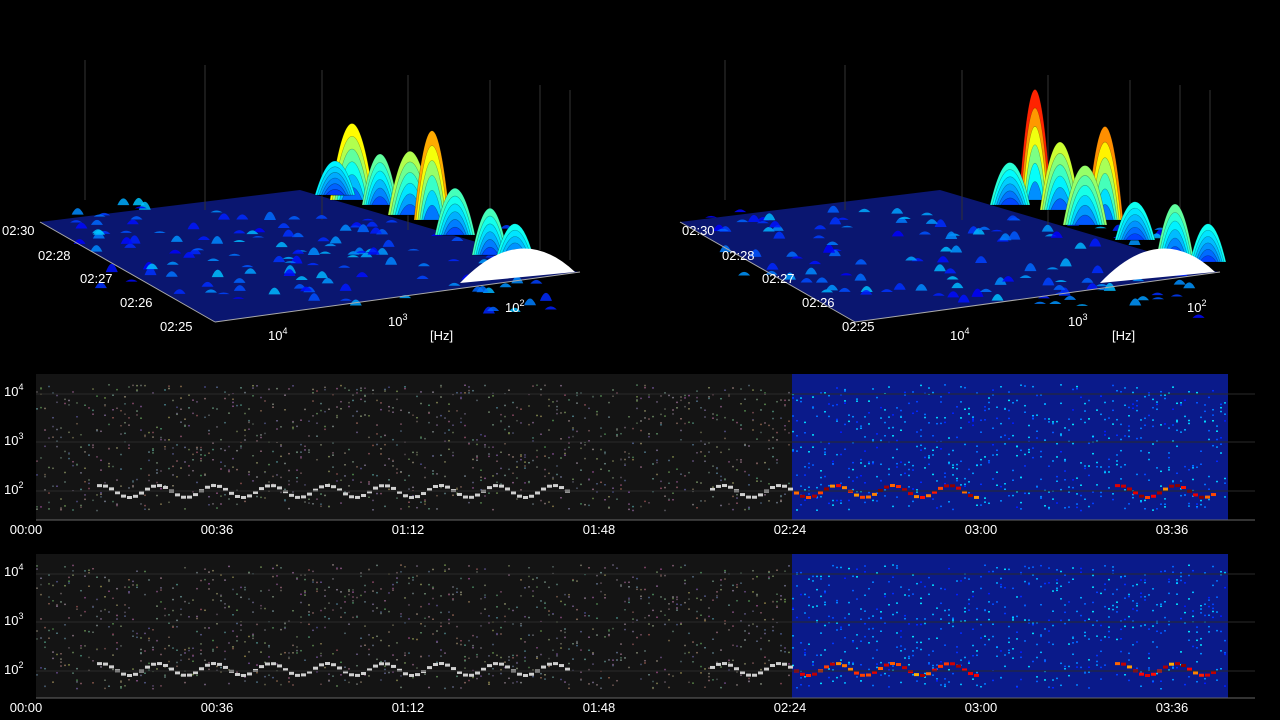  Describe the element at coordinates (960, 334) in the screenshot. I see `freq-tick-label: 104` at that location.